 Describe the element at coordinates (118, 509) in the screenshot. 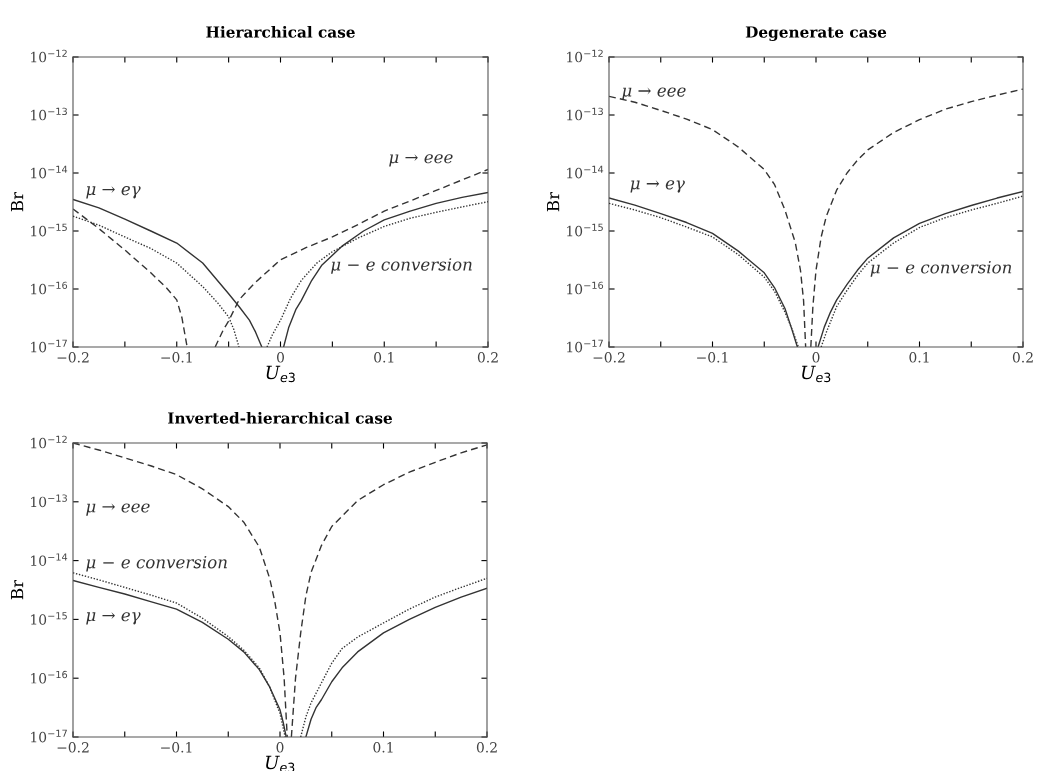

I see `text: μ → eee` at that location.